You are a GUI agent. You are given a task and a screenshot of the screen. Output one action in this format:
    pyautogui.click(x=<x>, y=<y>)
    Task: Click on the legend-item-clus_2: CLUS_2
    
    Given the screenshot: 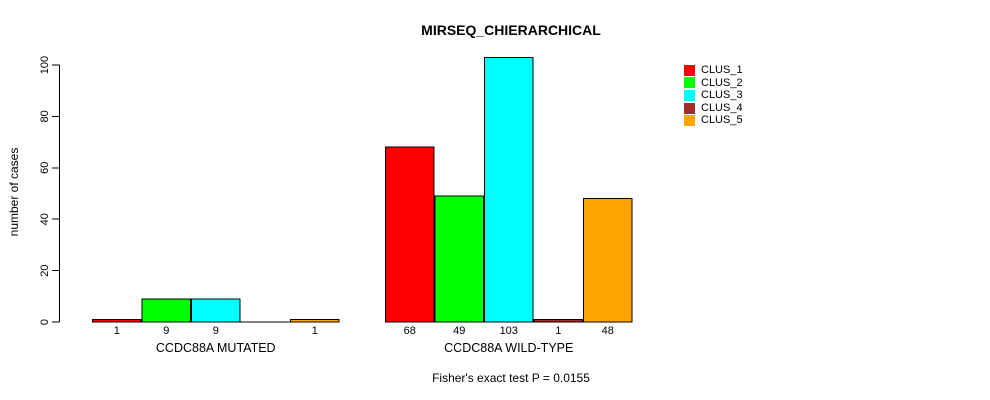 What is the action you would take?
    pyautogui.click(x=713, y=83)
    